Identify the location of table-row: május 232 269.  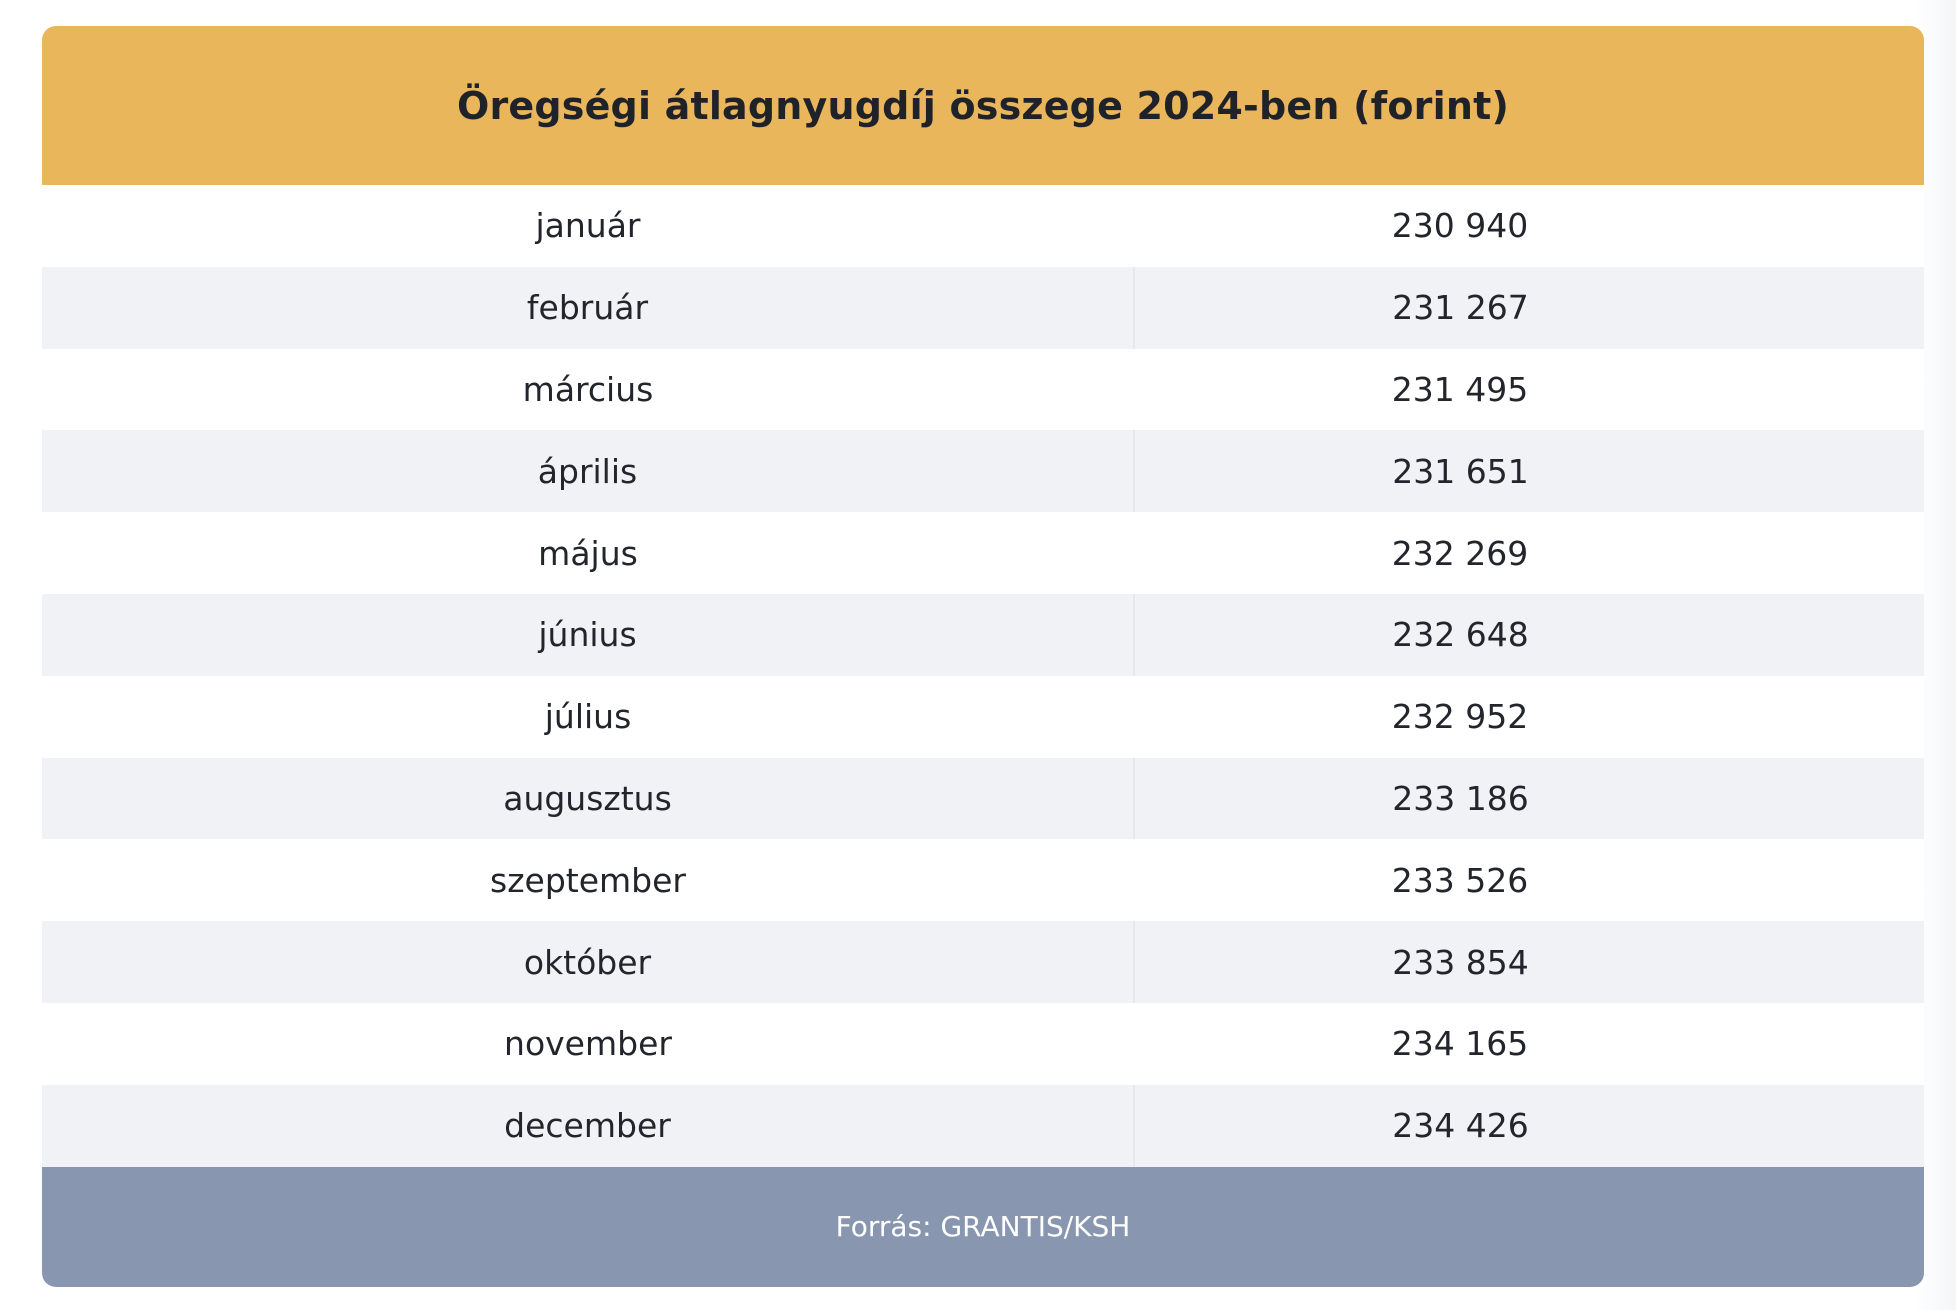
(983, 553).